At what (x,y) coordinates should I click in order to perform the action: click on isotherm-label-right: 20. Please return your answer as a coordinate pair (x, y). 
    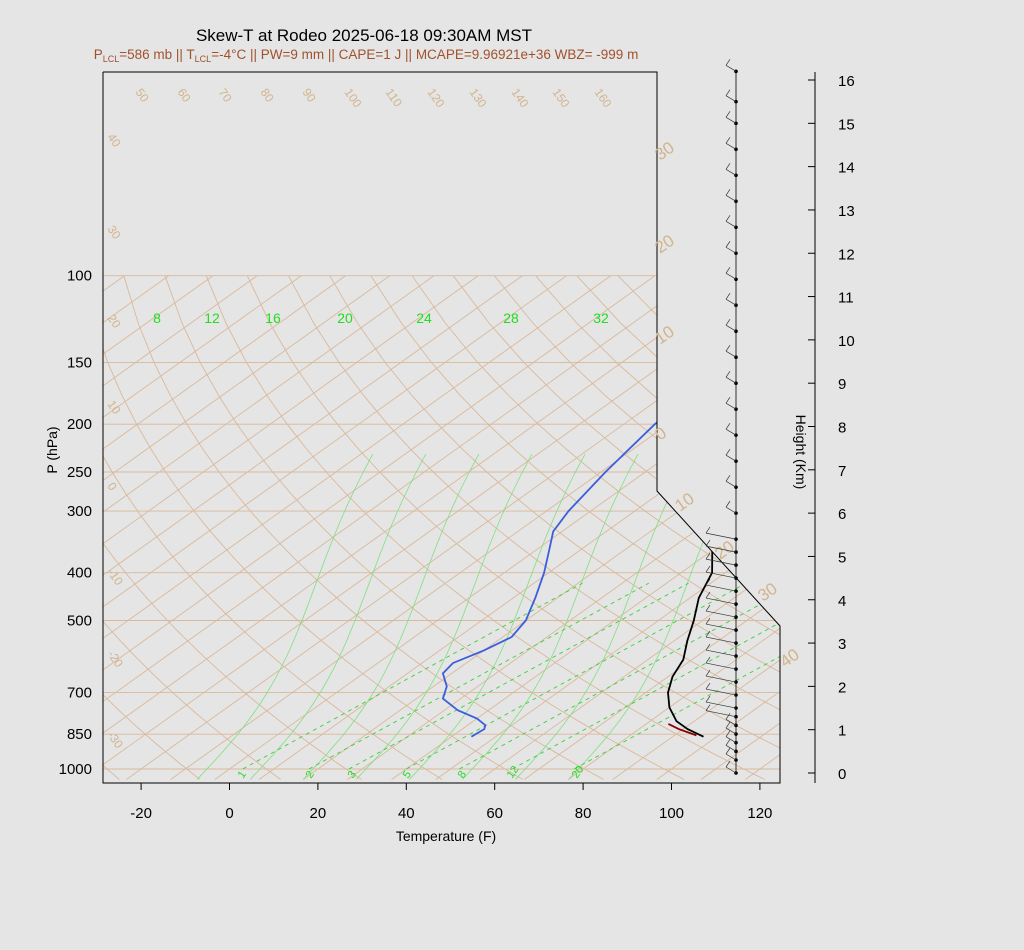
    Looking at the image, I should click on (664, 244).